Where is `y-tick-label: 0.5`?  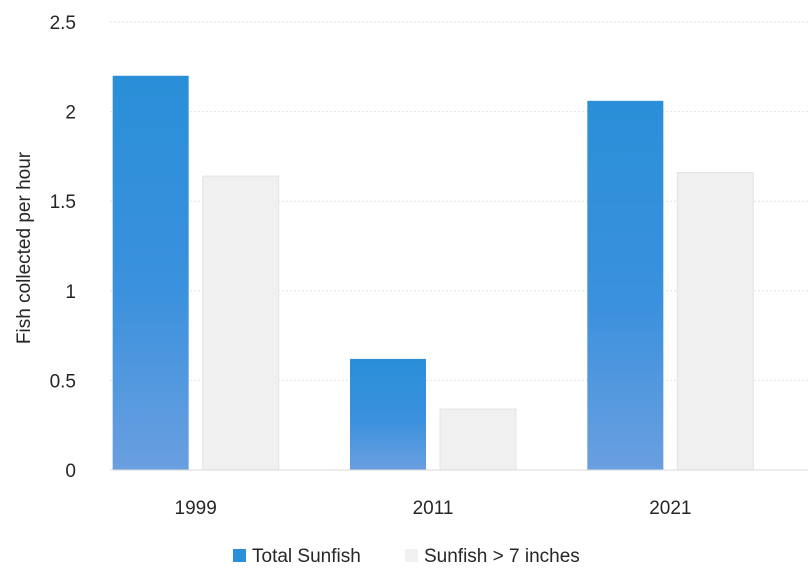
y-tick-label: 0.5 is located at coordinates (63, 381).